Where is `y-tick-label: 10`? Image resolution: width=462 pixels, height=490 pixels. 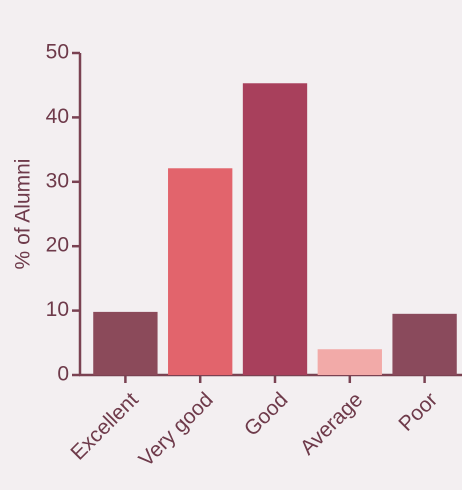
y-tick-label: 10 is located at coordinates (57, 309).